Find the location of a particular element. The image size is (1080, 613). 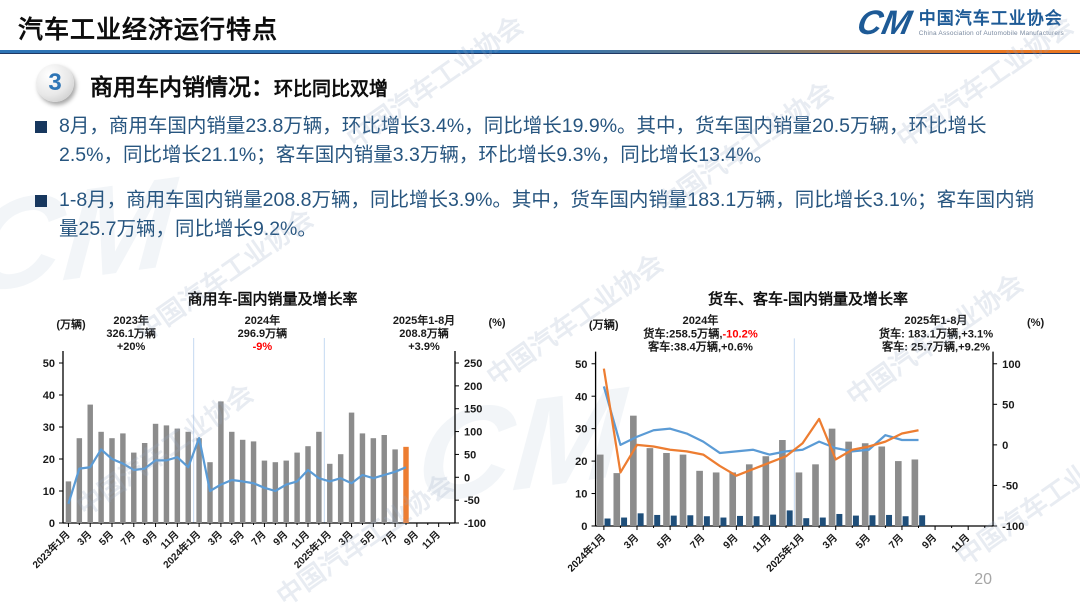

svg-text: 2024年1月 is located at coordinates (586, 552).